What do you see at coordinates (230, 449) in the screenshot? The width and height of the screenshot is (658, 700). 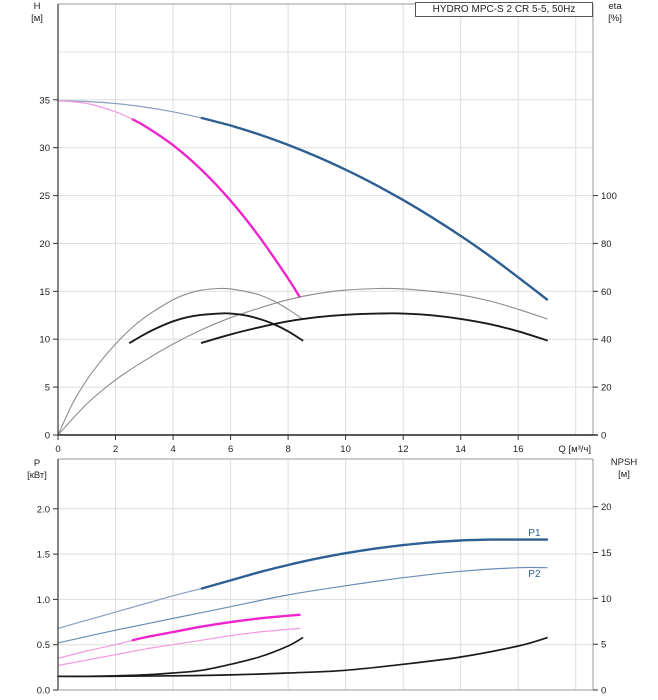 I see `x-tick-label: 6` at bounding box center [230, 449].